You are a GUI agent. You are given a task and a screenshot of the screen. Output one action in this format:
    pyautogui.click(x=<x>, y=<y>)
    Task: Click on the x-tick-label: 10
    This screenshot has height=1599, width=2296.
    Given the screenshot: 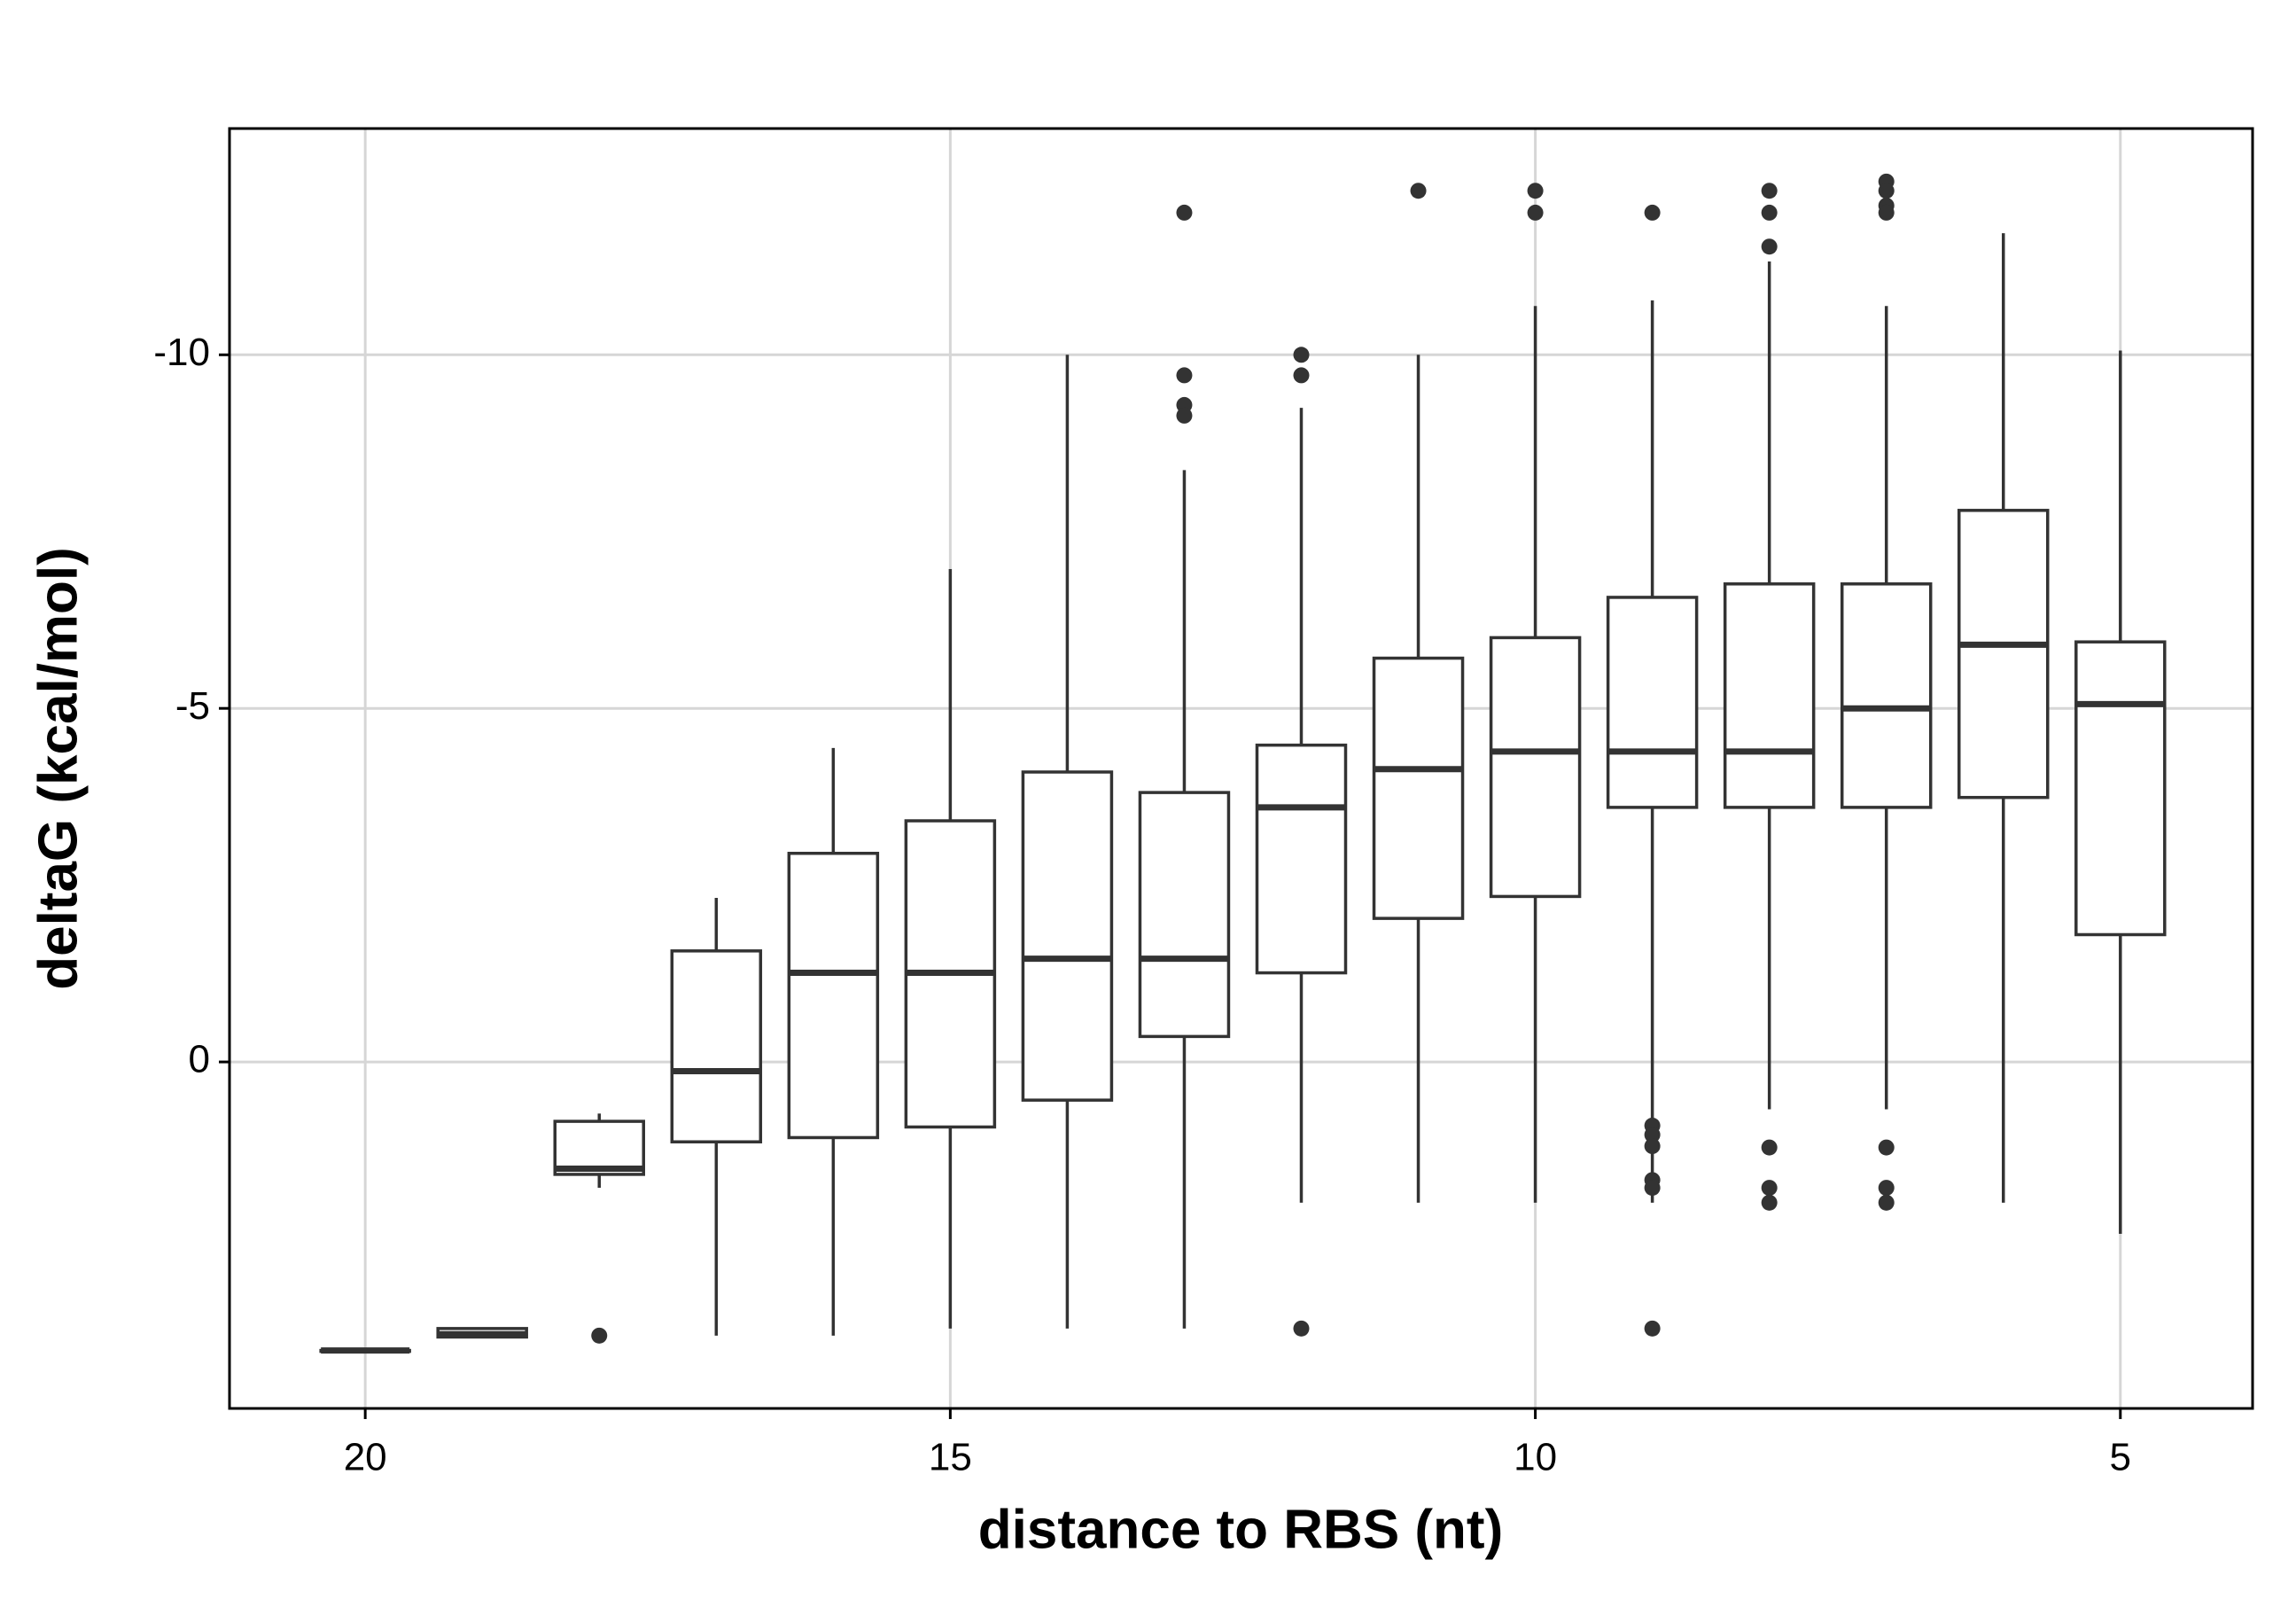 What is the action you would take?
    pyautogui.click(x=1535, y=1457)
    